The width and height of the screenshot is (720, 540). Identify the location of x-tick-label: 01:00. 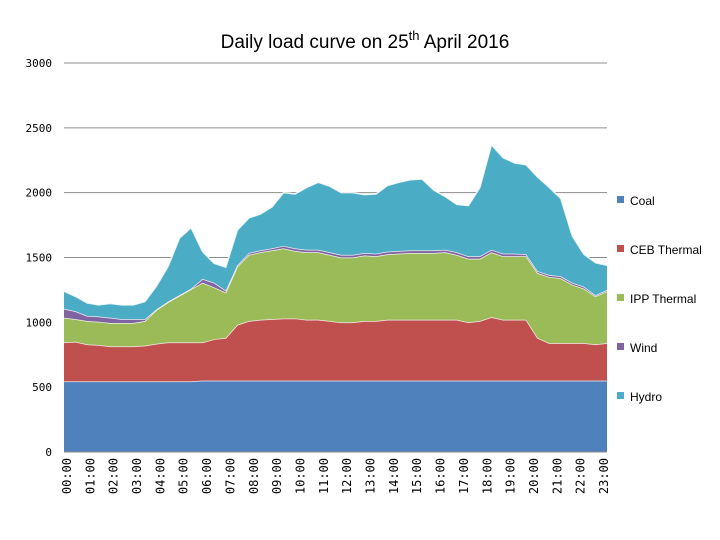
(90, 476).